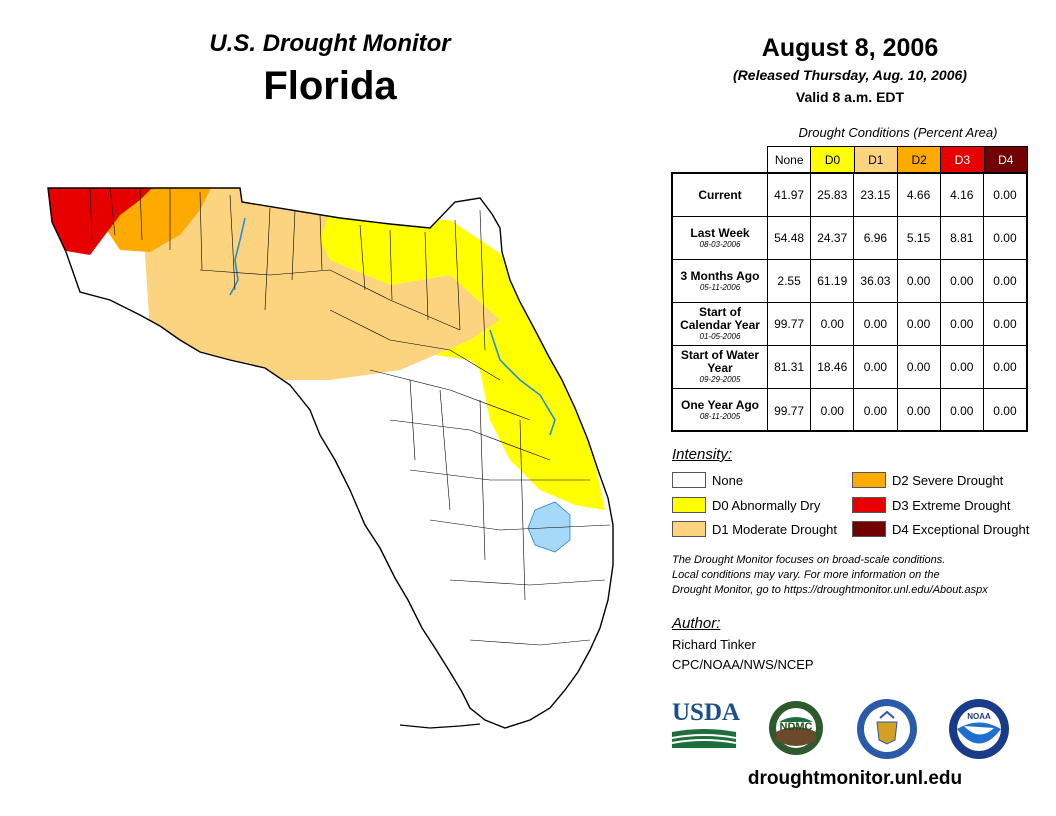  What do you see at coordinates (705, 725) in the screenshot?
I see `usda-logo: USDA` at bounding box center [705, 725].